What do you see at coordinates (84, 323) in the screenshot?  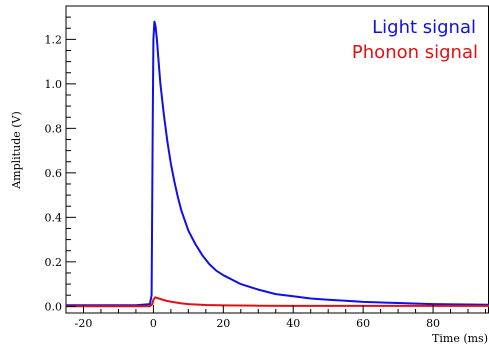 I see `x-tick-label: -20` at bounding box center [84, 323].